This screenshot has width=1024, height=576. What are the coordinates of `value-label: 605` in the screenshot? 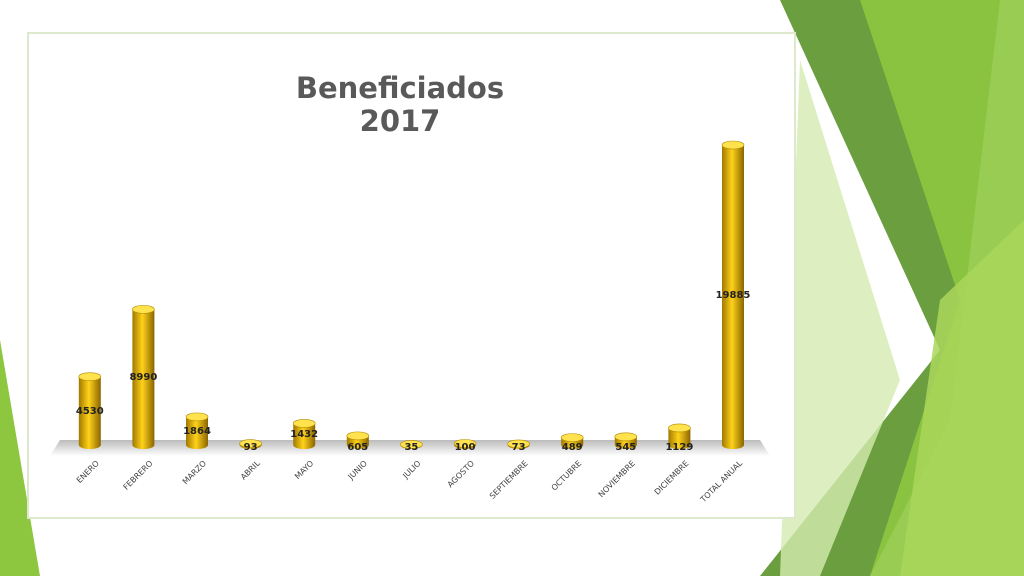 It's located at (357, 447).